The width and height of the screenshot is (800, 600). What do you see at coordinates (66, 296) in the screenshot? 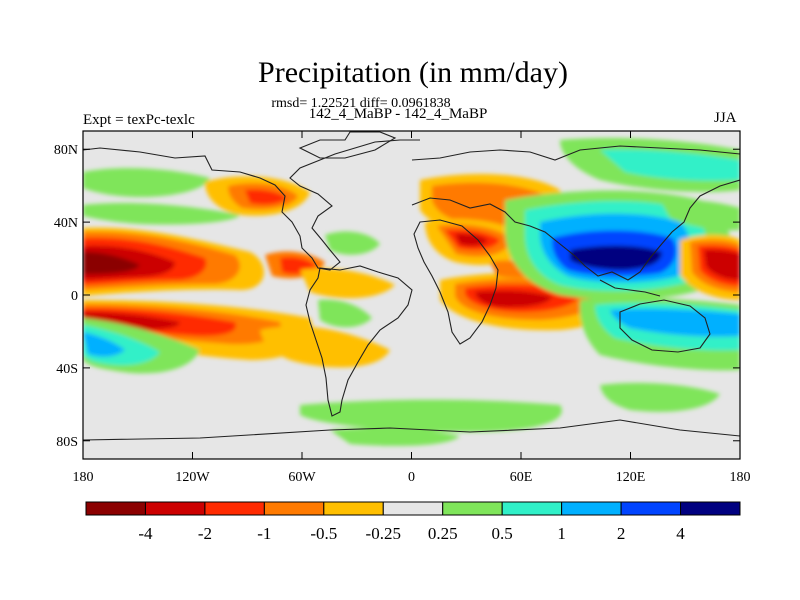
I see `y-axis-labels: 80N 40N 0 40S 80S` at bounding box center [66, 296].